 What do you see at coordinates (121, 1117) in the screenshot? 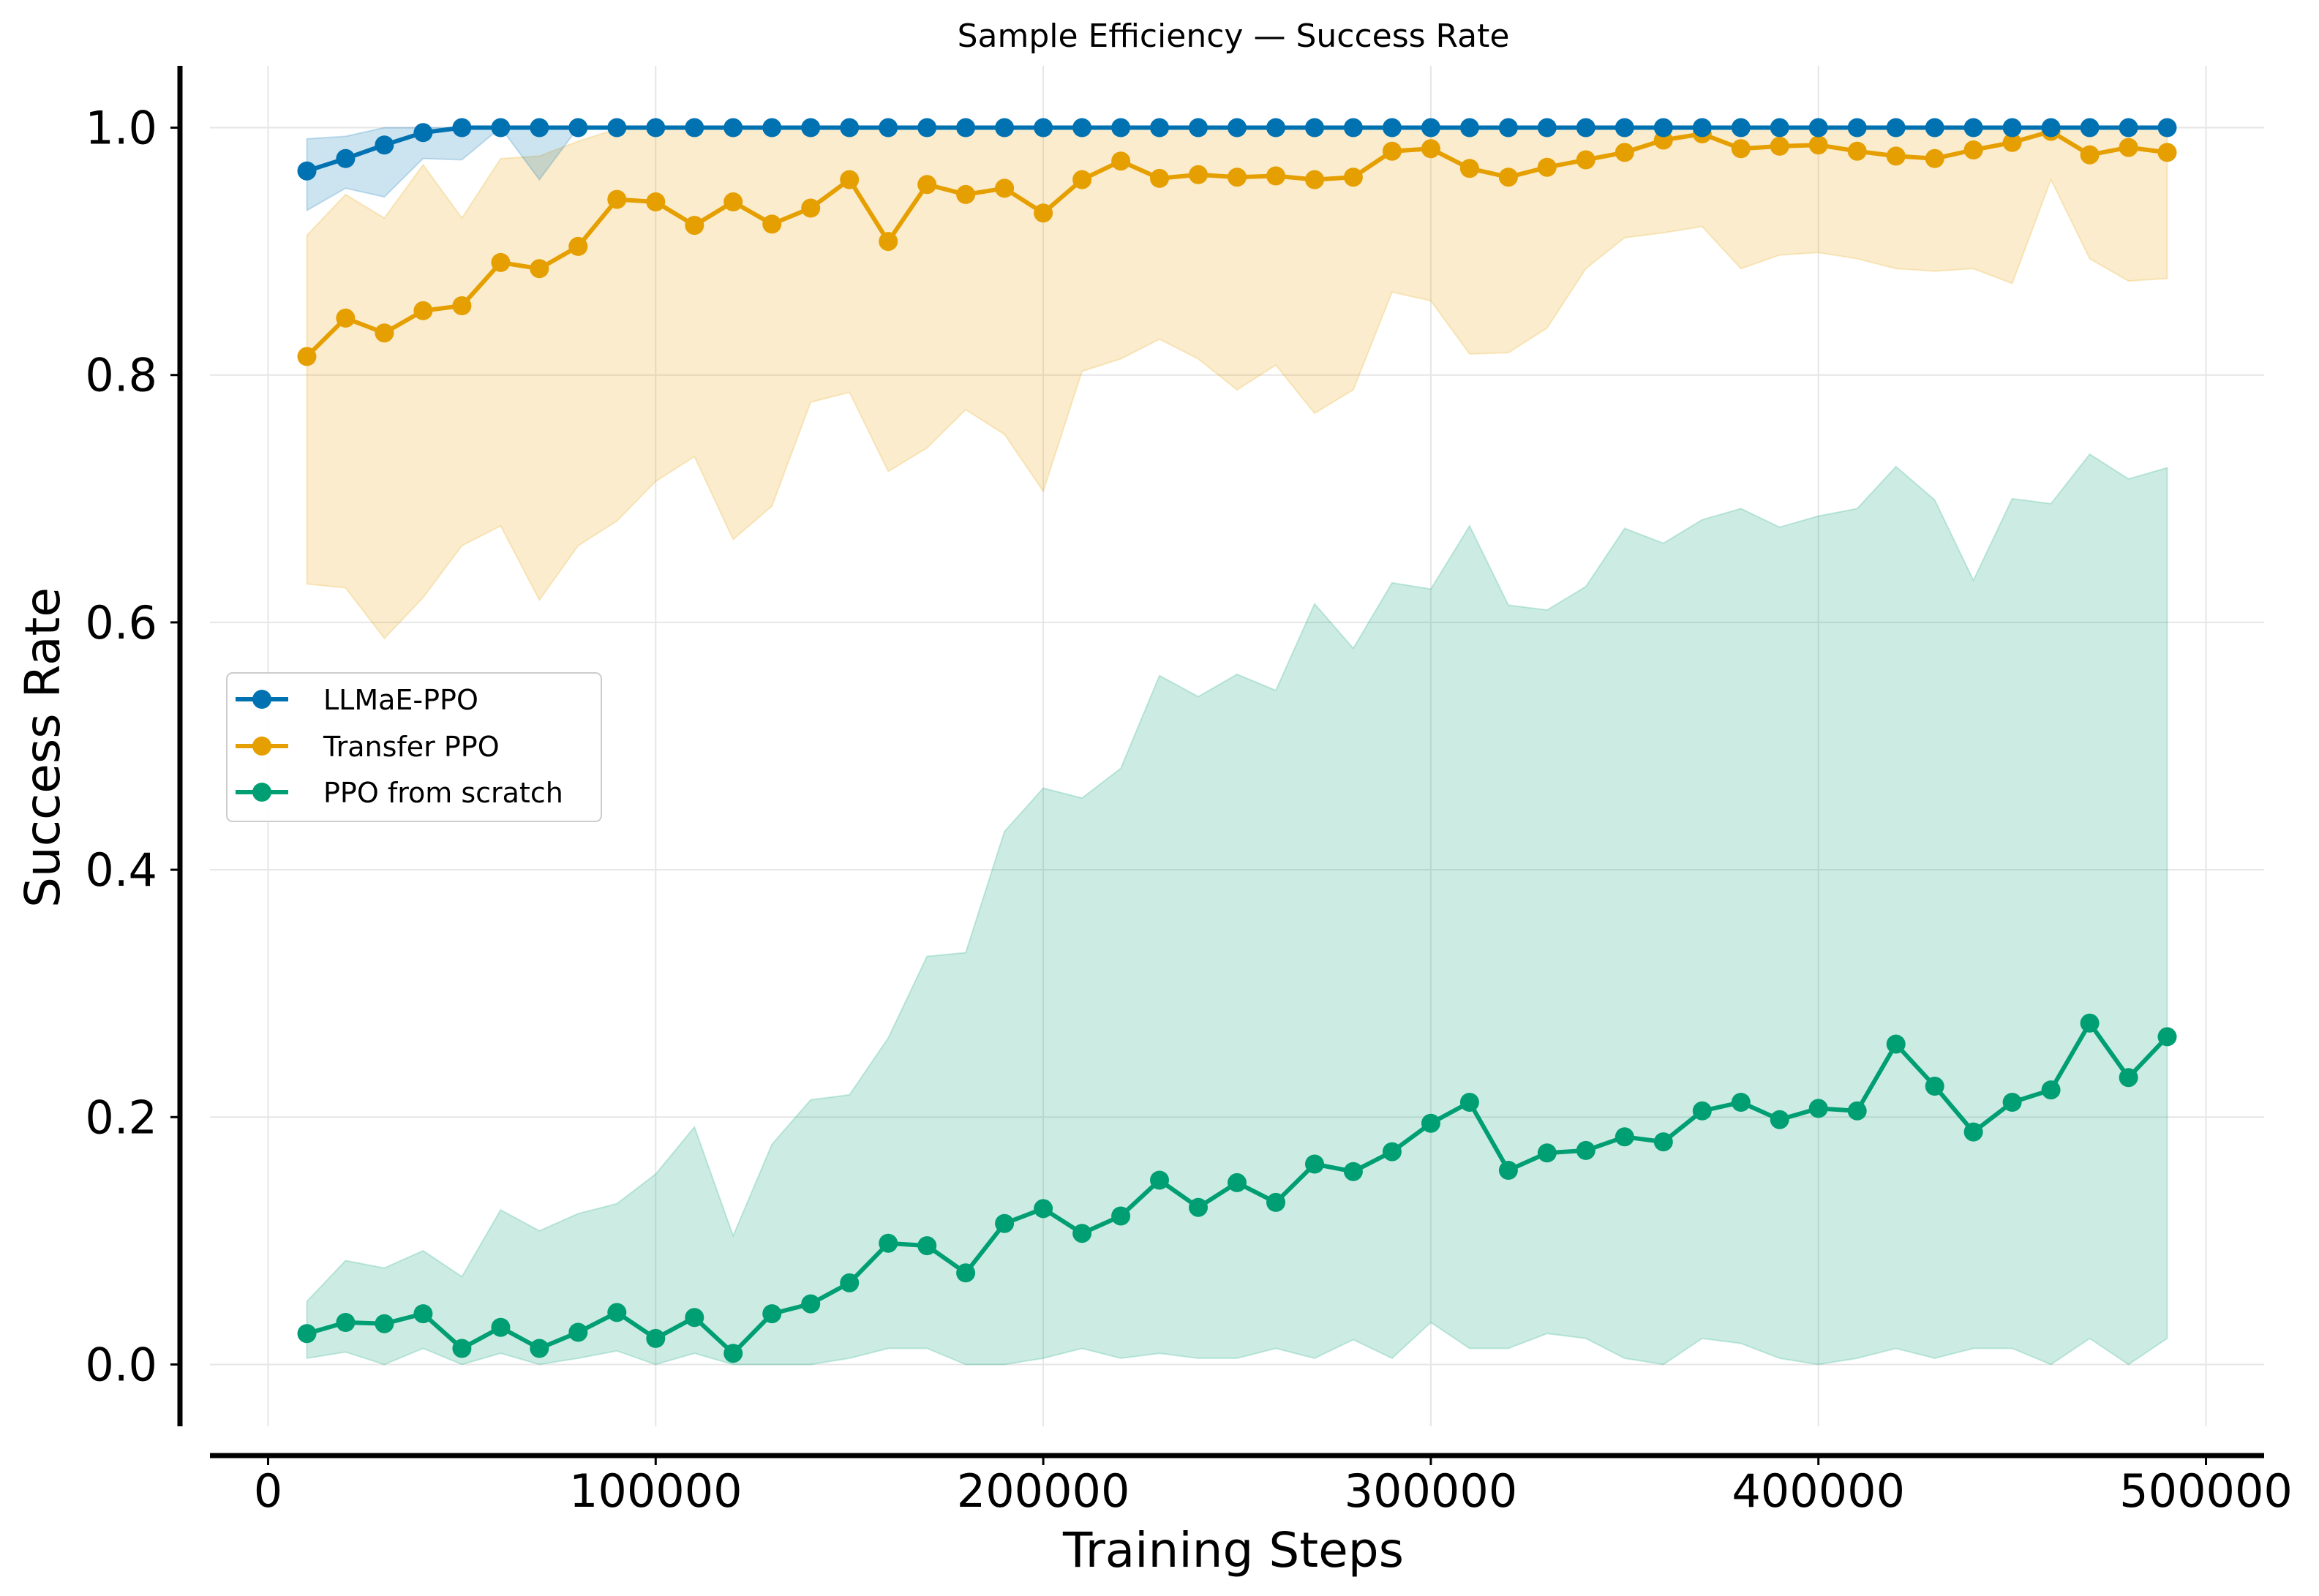
I see `y-tick-label: 0.2` at bounding box center [121, 1117].